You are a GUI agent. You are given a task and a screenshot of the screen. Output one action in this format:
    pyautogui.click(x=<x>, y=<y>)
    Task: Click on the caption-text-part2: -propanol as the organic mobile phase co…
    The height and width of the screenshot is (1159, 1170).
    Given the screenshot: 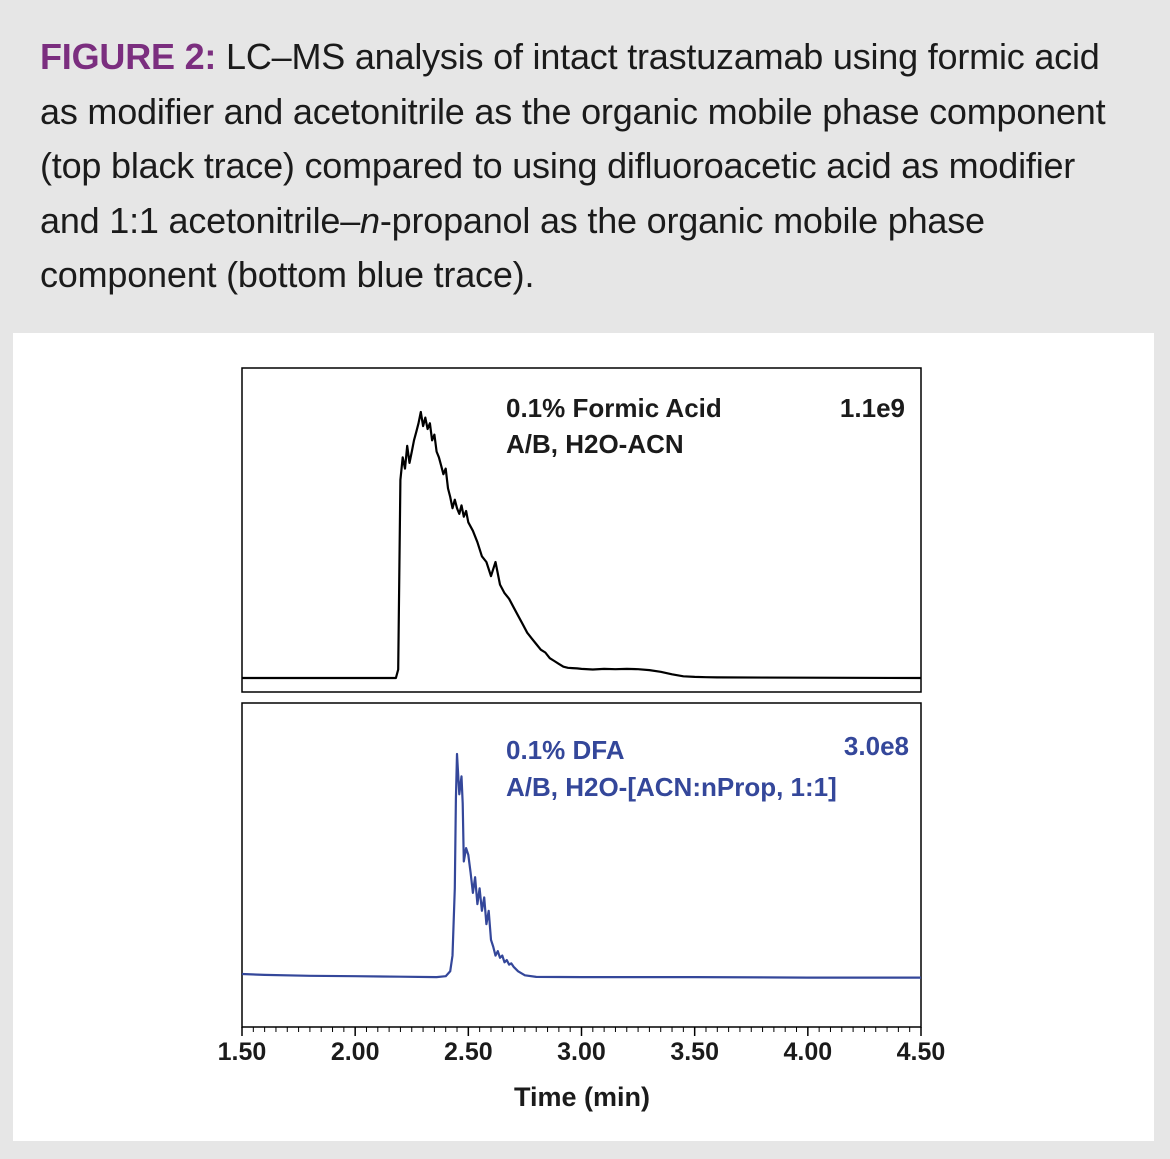 What is the action you would take?
    pyautogui.click(x=512, y=247)
    